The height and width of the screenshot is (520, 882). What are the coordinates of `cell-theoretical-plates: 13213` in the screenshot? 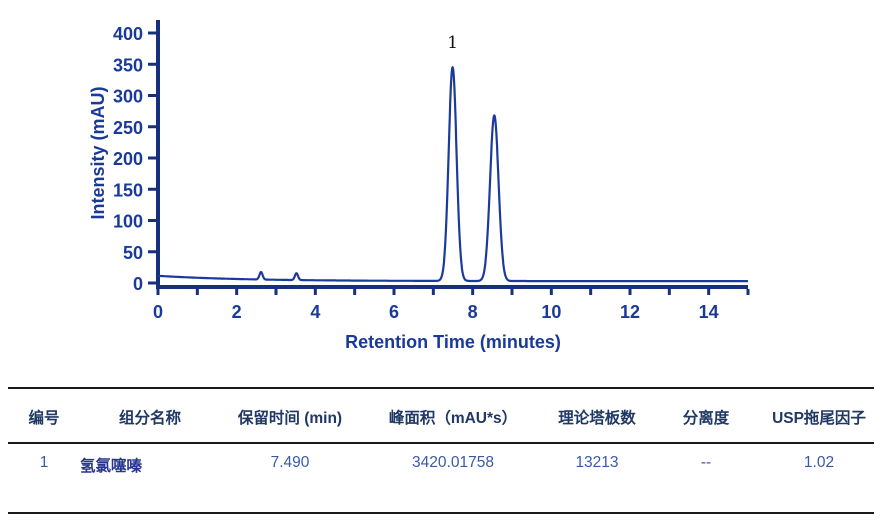 It's located at (597, 462).